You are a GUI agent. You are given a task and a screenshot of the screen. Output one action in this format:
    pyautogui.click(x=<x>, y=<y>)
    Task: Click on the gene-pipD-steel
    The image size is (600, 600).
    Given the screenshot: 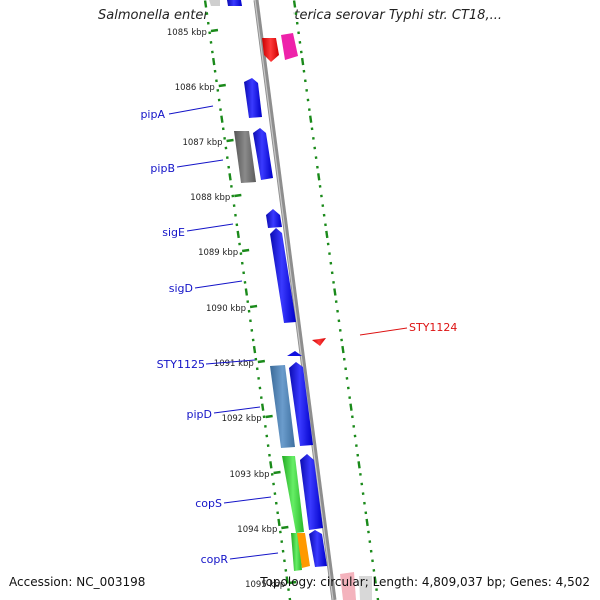 What is the action you would take?
    pyautogui.click(x=282, y=406)
    